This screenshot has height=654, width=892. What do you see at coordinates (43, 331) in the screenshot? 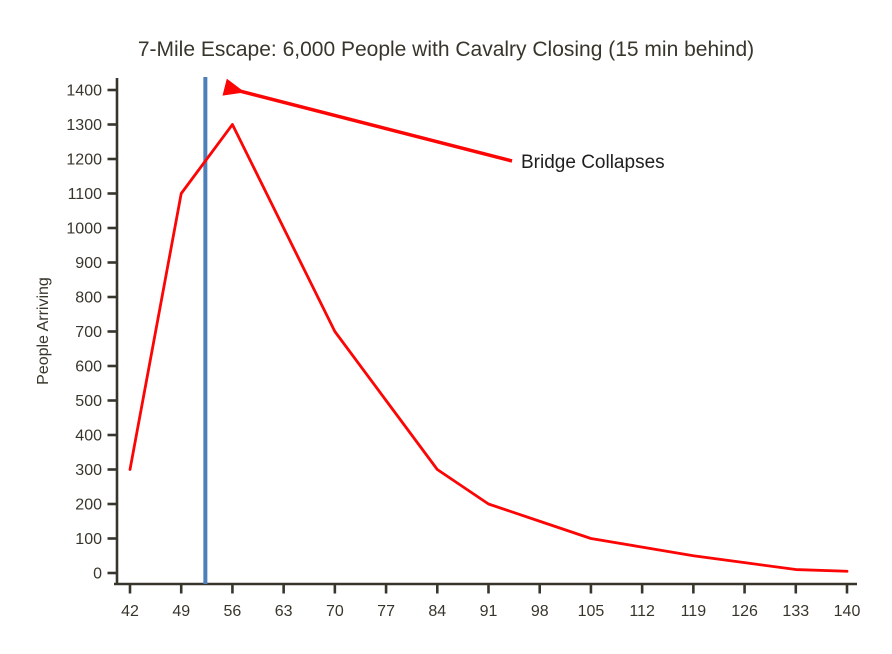
I see `y-axis-title: People Arriving` at bounding box center [43, 331].